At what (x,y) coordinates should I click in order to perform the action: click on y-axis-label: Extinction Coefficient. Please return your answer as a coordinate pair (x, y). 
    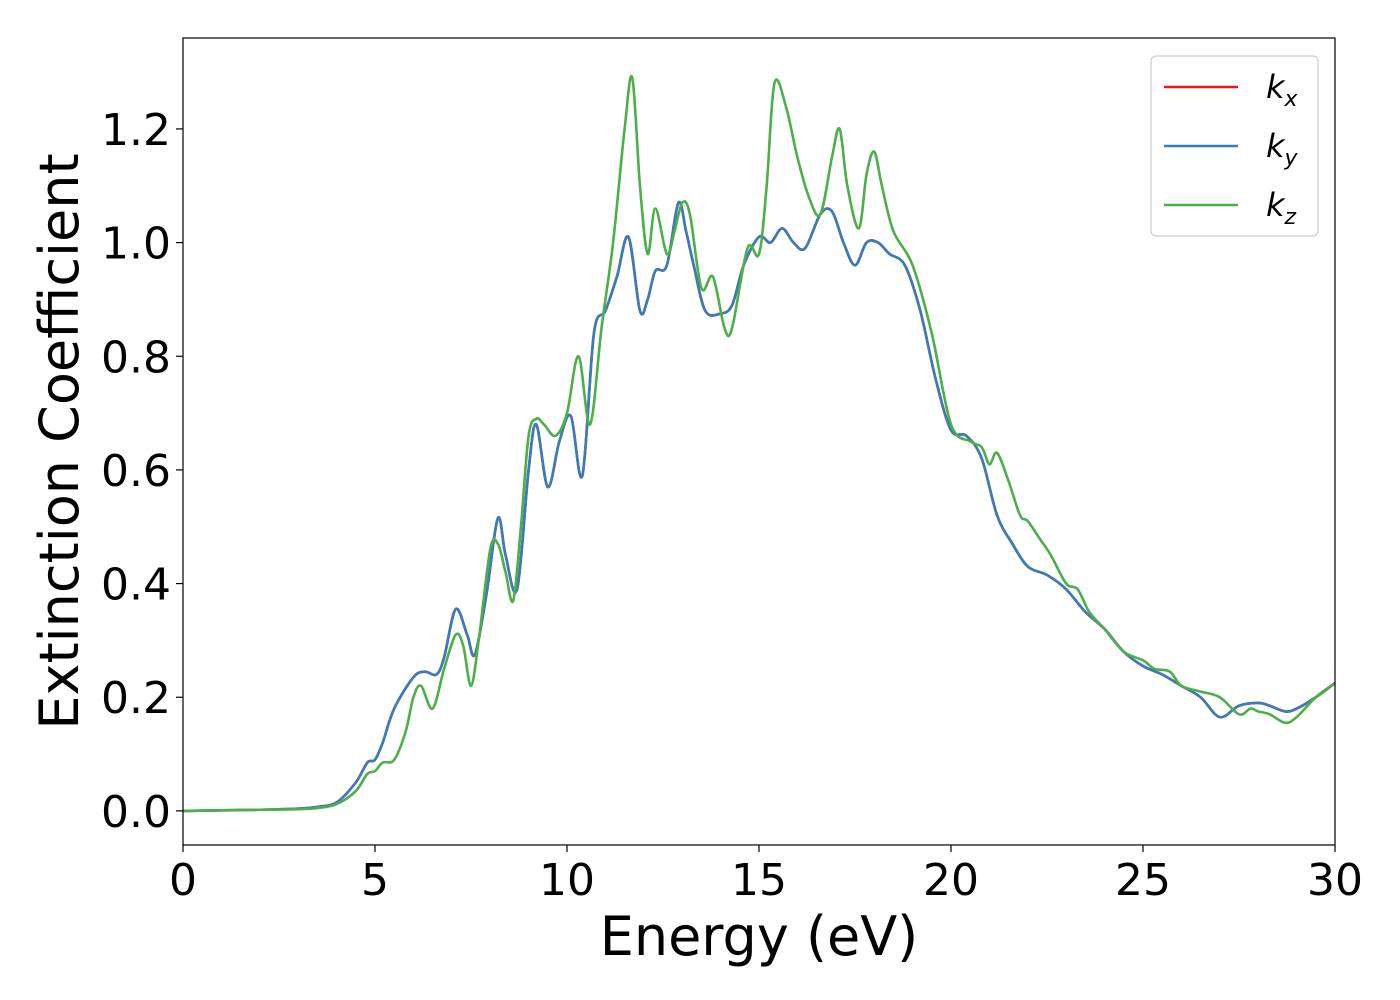
    Looking at the image, I should click on (59, 441).